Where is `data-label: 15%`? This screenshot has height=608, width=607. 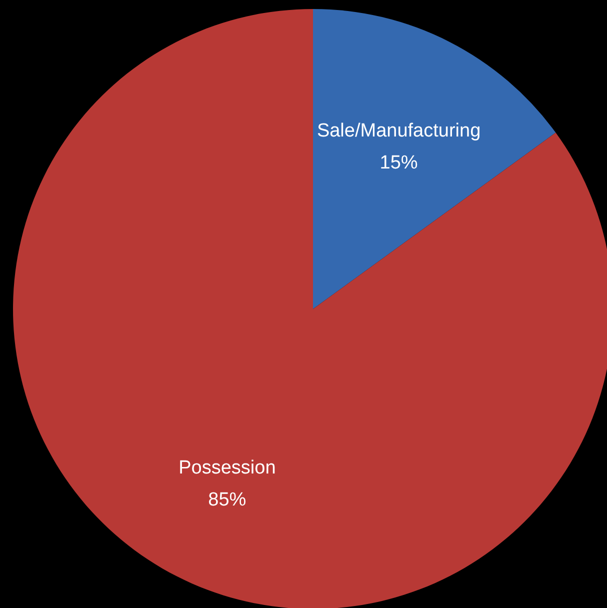
data-label: 15% is located at coordinates (399, 163).